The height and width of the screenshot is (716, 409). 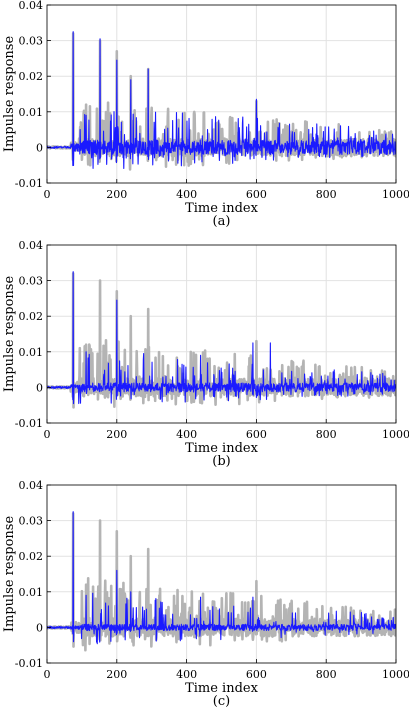 What do you see at coordinates (221, 461) in the screenshot?
I see `panel-caption: (b)` at bounding box center [221, 461].